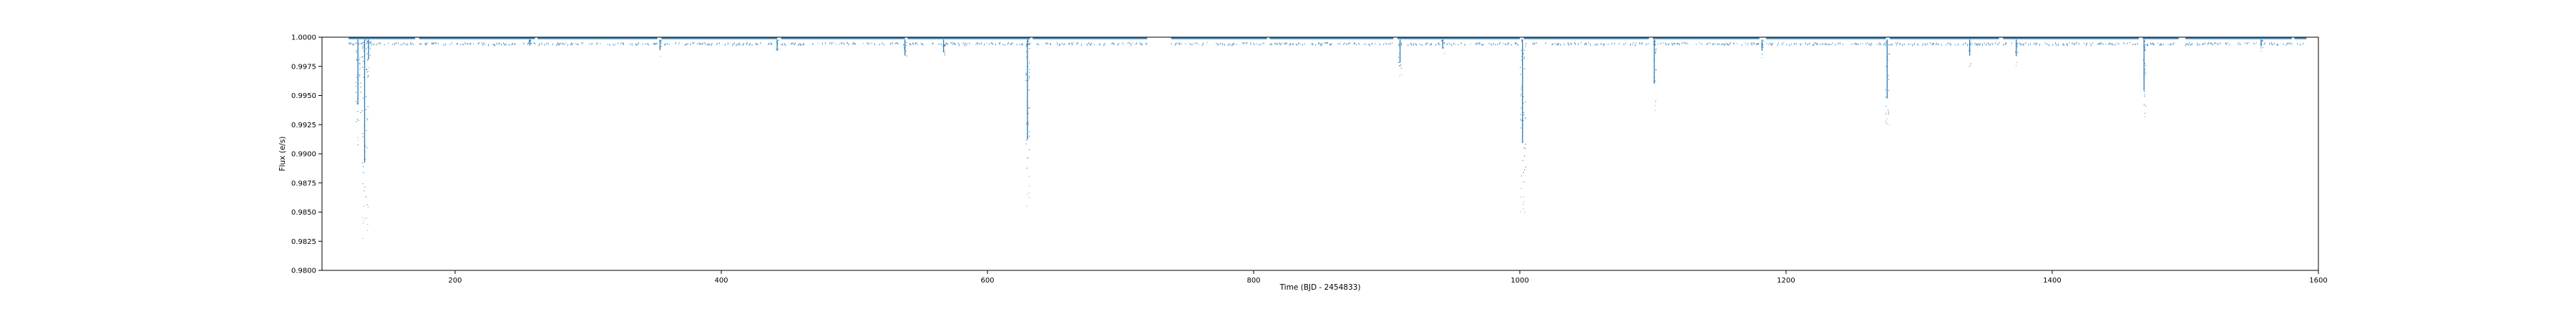 The image size is (2576, 309). I want to click on y-tick-label: 0.9800, so click(303, 271).